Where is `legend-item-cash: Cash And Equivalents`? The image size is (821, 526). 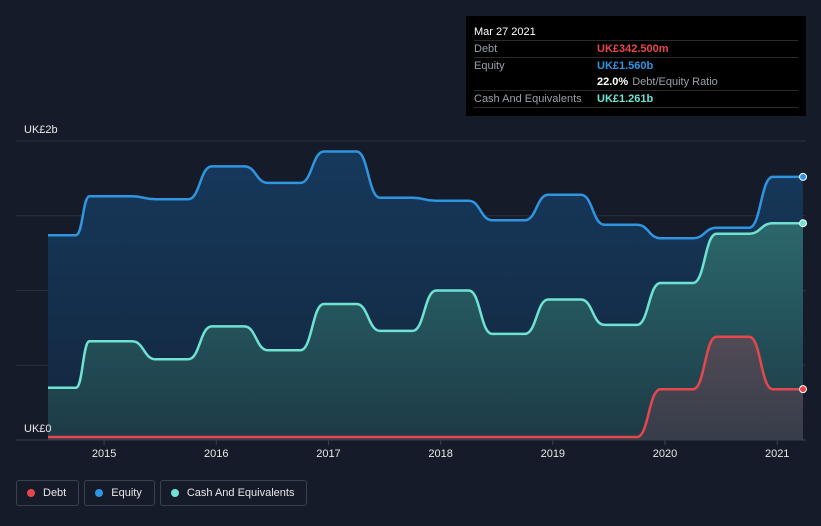
legend-item-cash: Cash And Equivalents is located at coordinates (233, 493).